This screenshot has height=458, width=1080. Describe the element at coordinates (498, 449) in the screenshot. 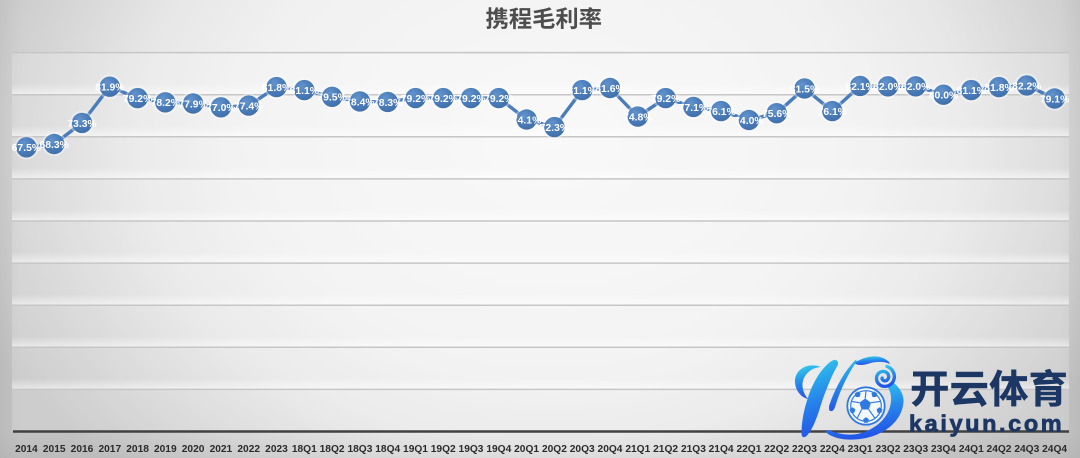

I see `svg-text: 19Q4` at that location.